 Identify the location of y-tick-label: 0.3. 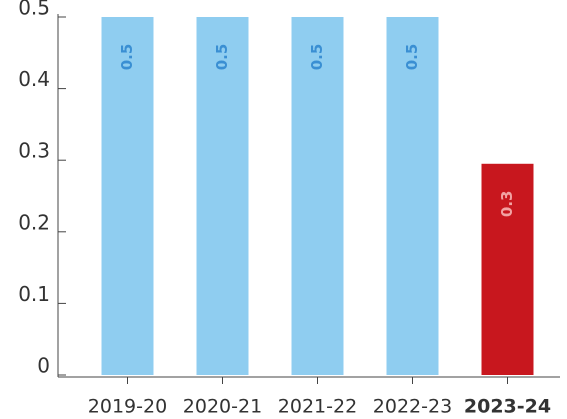
(34, 151).